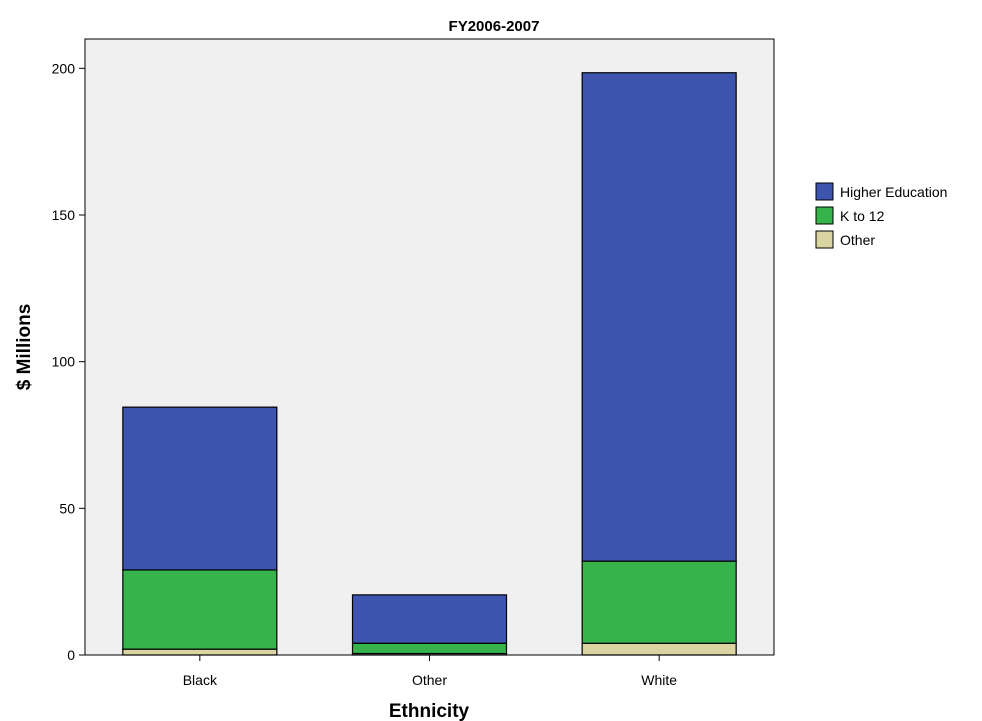 The image size is (982, 721). I want to click on legend: Higher Education K to 12 Other, so click(881, 215).